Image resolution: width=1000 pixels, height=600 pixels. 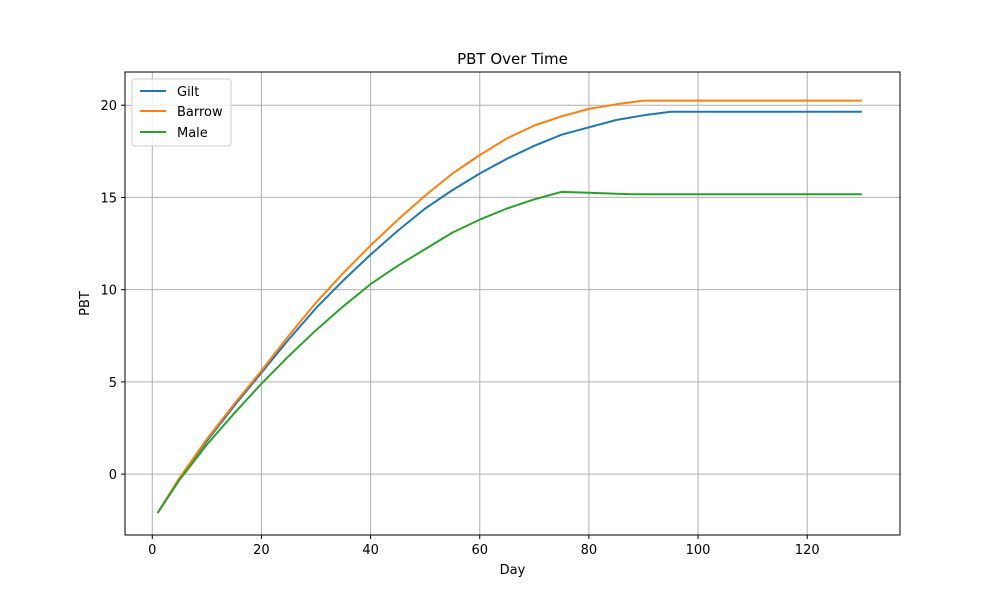 I want to click on y-tick-label: 20, so click(x=108, y=106).